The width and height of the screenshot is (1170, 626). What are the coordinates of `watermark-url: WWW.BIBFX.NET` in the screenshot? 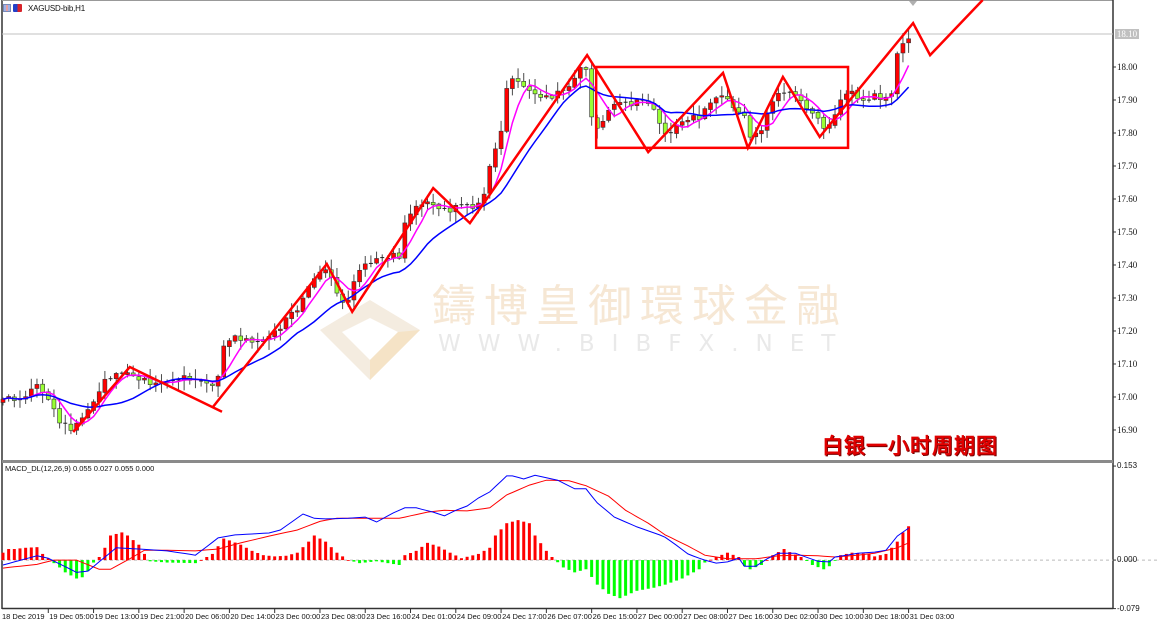 It's located at (645, 344).